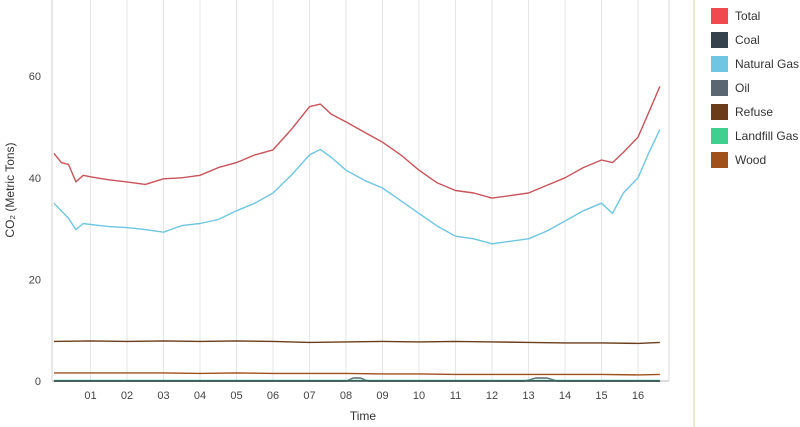 The image size is (800, 427). Describe the element at coordinates (766, 136) in the screenshot. I see `legend-label-landfill-gas: Landfill Gas` at that location.